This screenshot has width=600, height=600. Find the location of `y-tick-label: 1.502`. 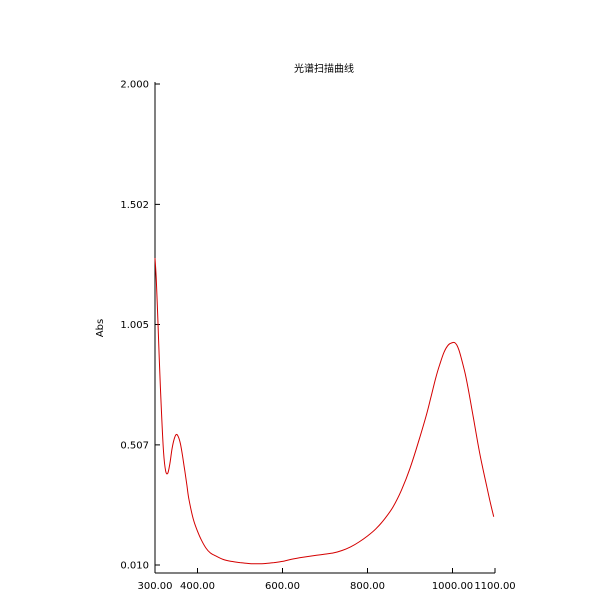

y-tick-label: 1.502 is located at coordinates (134, 205).